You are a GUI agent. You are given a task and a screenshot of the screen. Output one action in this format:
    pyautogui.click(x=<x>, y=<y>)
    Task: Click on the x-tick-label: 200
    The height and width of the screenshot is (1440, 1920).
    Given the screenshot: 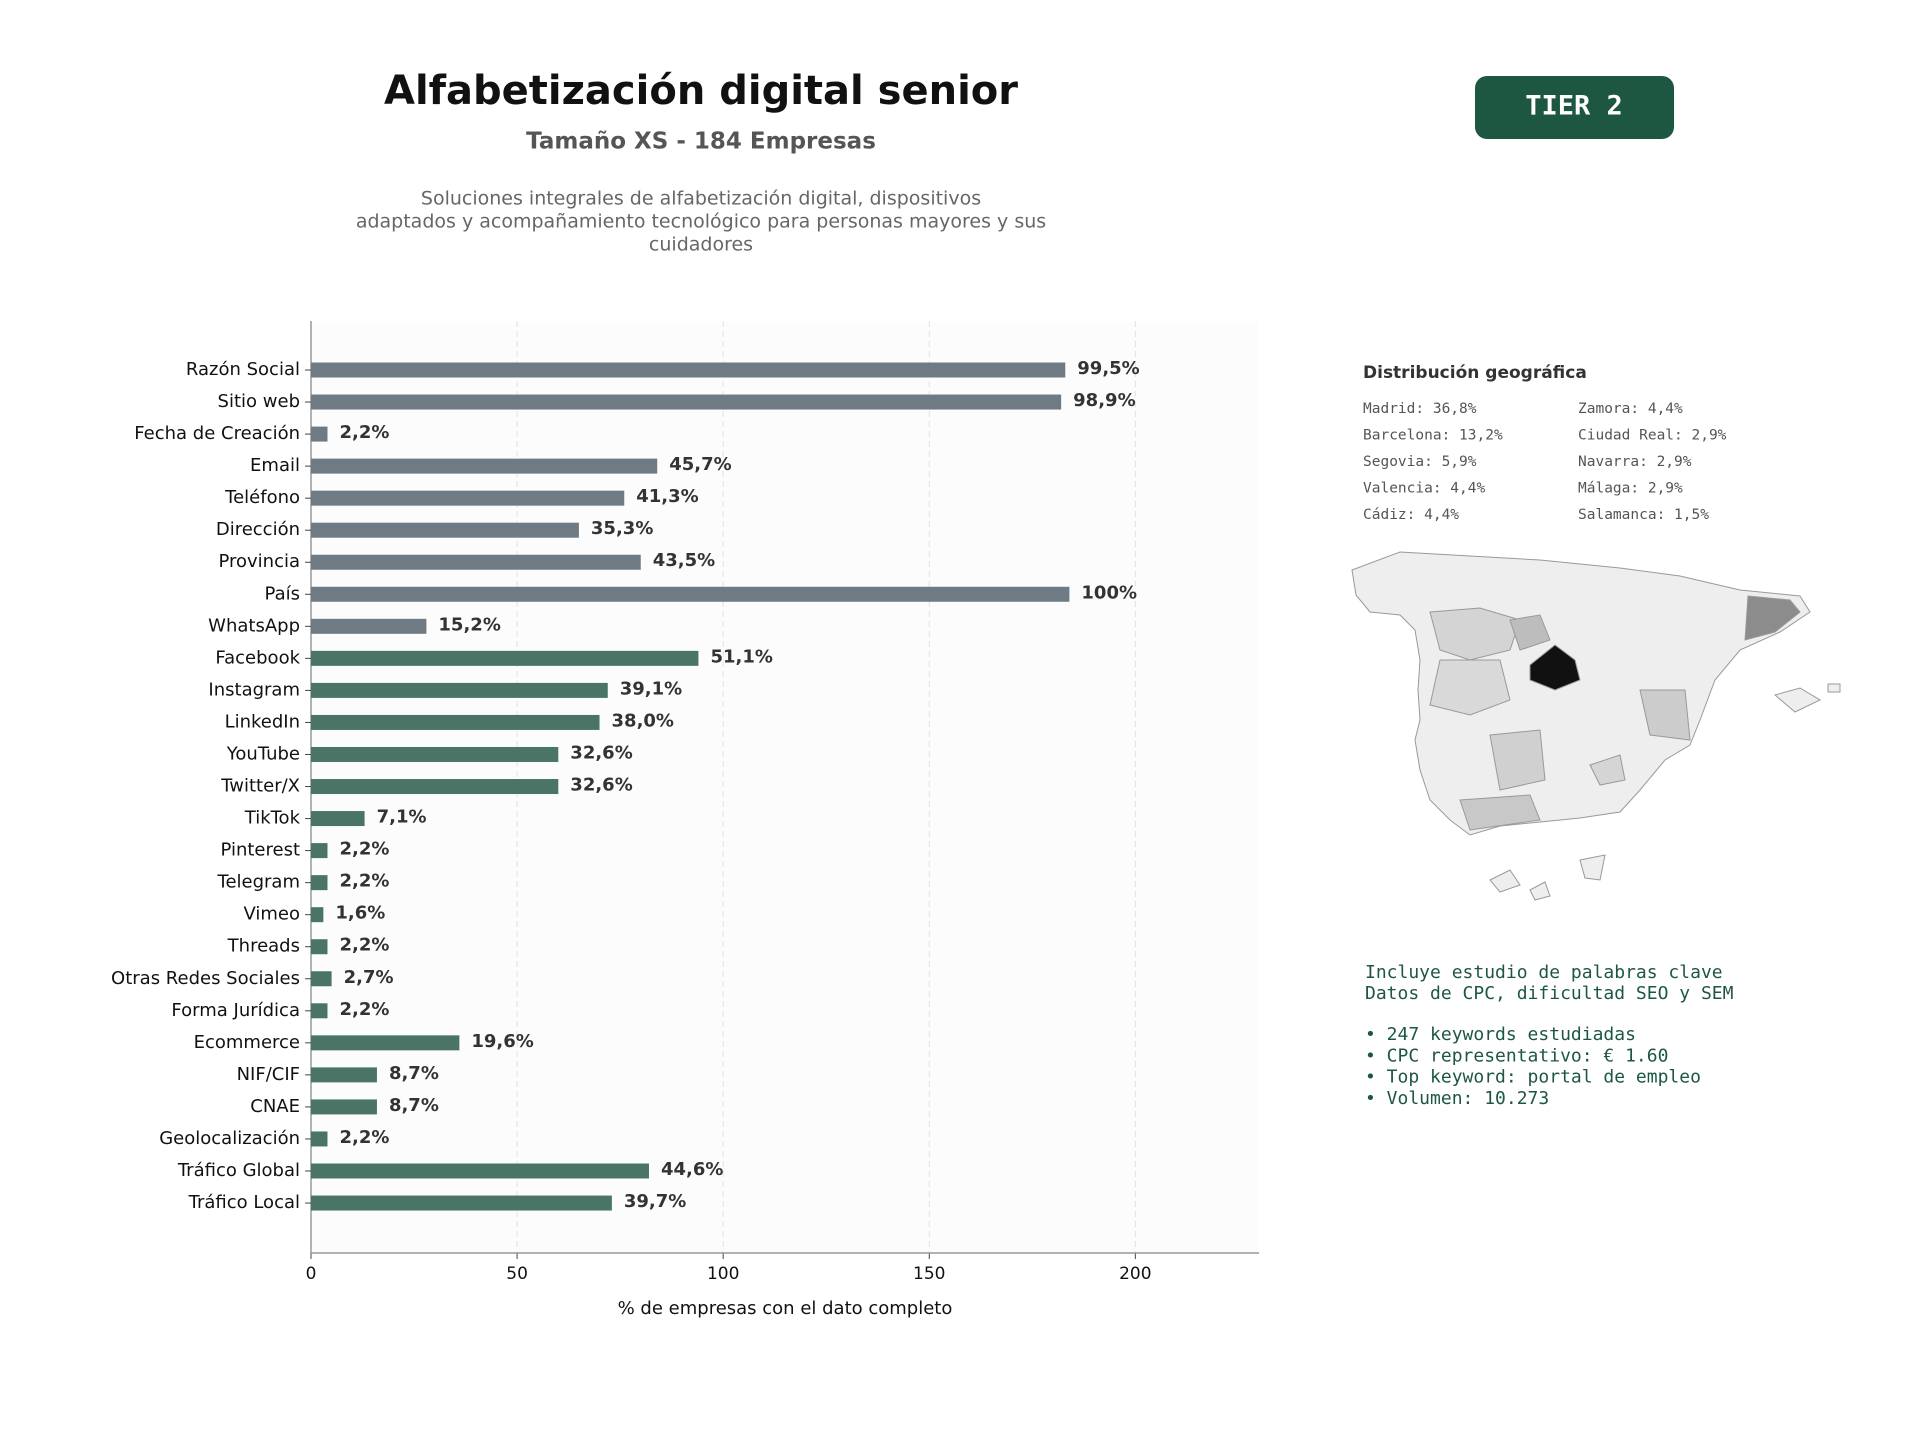 What is the action you would take?
    pyautogui.click(x=1135, y=1274)
    